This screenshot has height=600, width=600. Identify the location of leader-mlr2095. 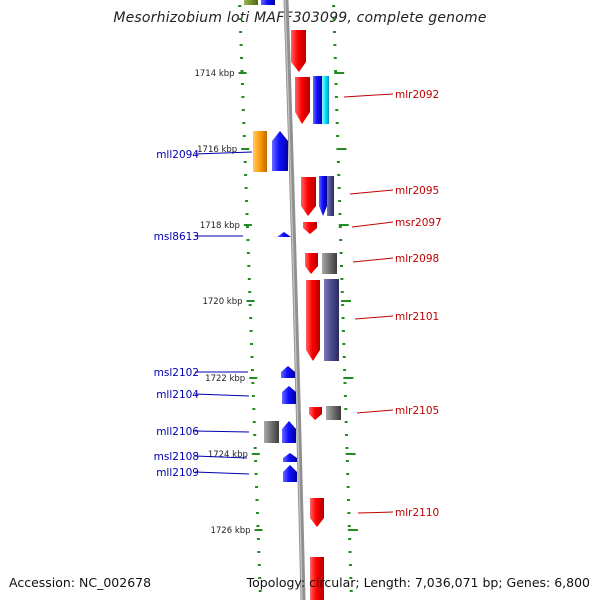
(371, 192).